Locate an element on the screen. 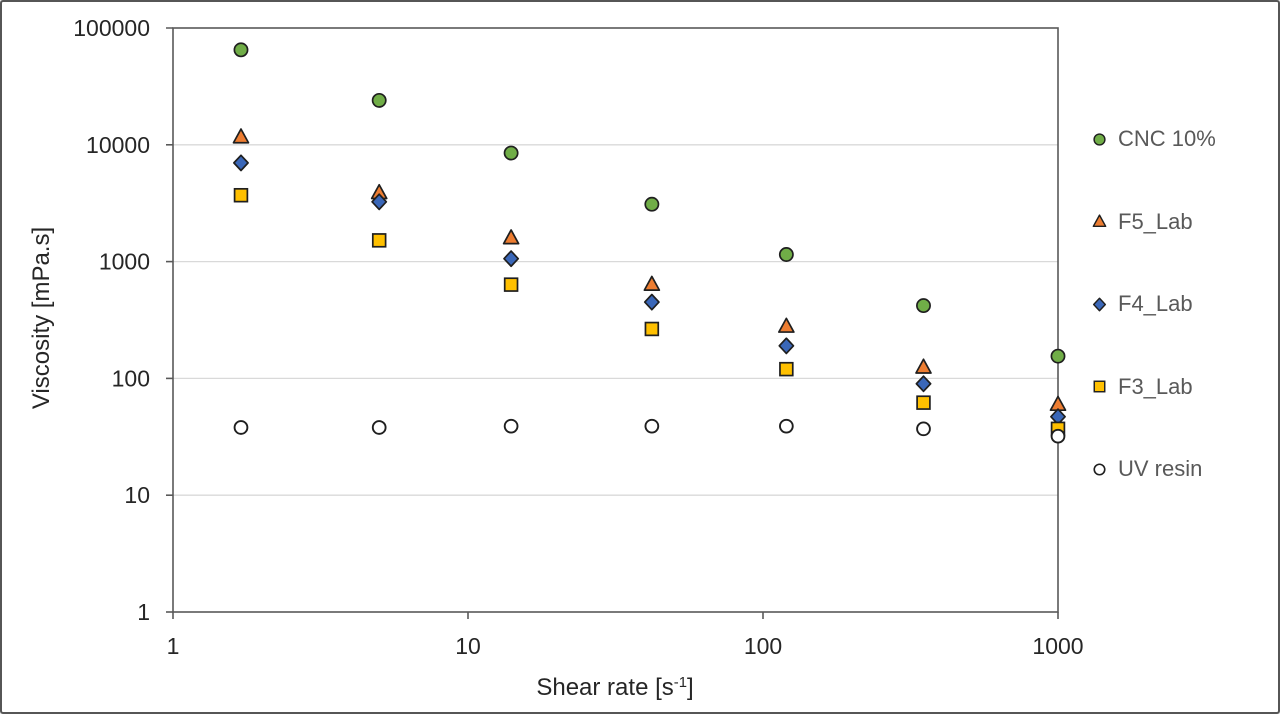 The height and width of the screenshot is (714, 1280). legend-item: CNC 10% is located at coordinates (1153, 139).